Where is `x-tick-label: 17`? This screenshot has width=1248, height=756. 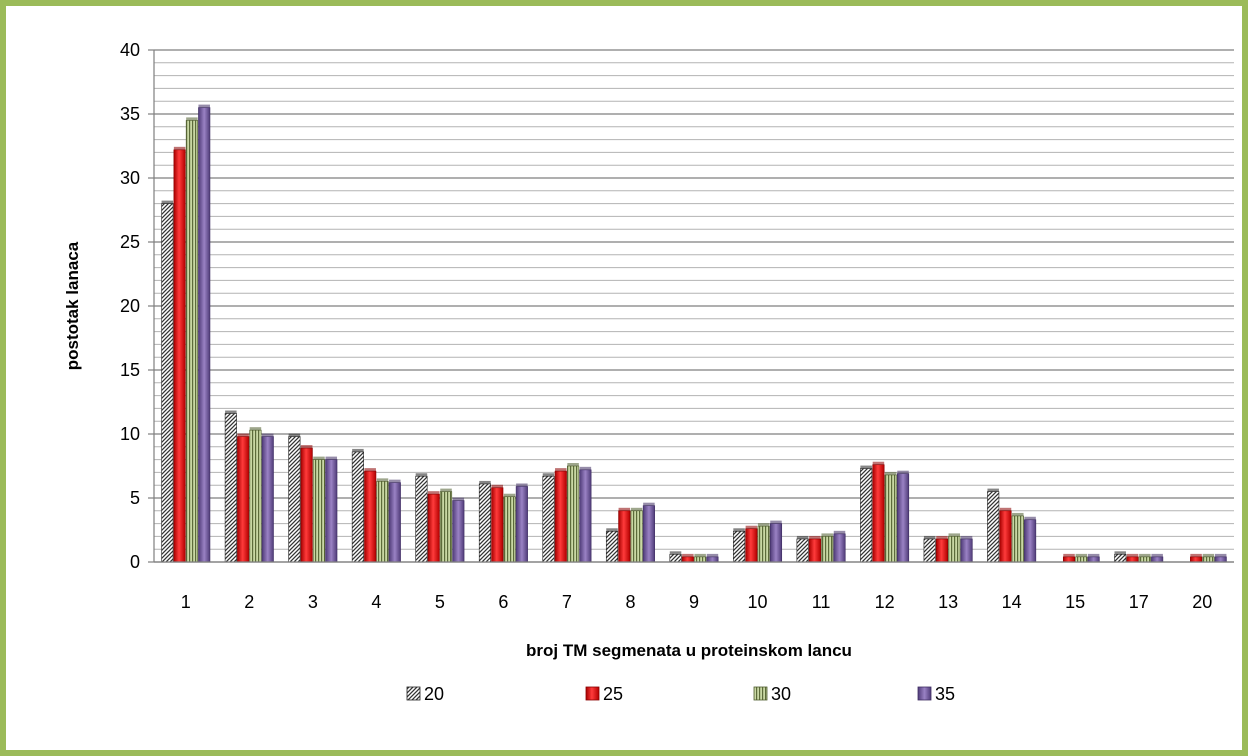
x-tick-label: 17 is located at coordinates (1139, 602).